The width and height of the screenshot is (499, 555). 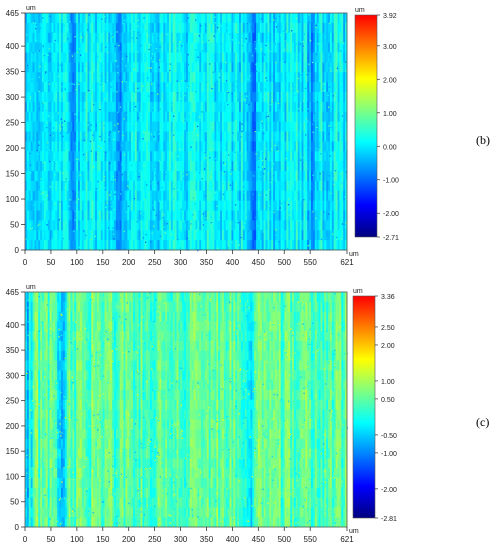 I want to click on colorbar-tick-label: -2.71, so click(x=391, y=238).